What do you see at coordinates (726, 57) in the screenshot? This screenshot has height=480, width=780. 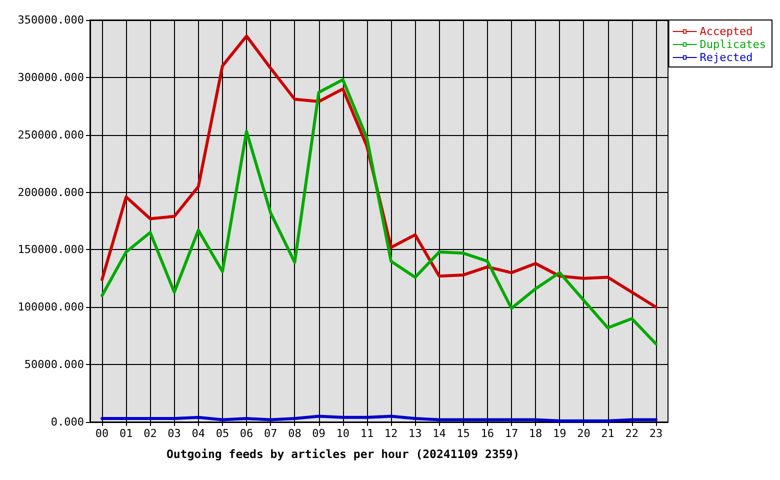 I see `legend-label: Rejected` at bounding box center [726, 57].